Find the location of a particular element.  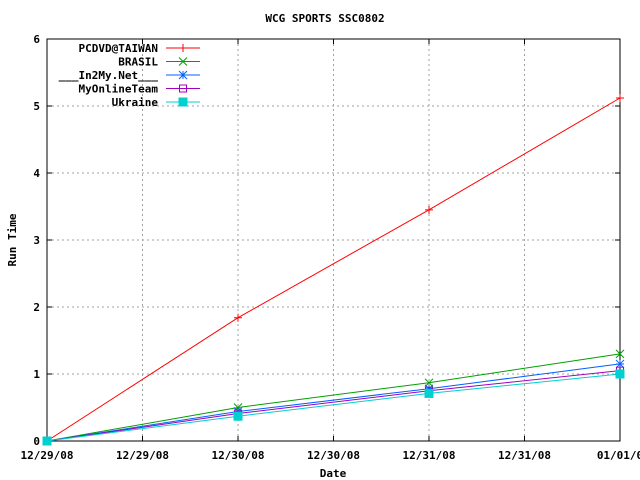

legend-label: BRASIL is located at coordinates (138, 62).